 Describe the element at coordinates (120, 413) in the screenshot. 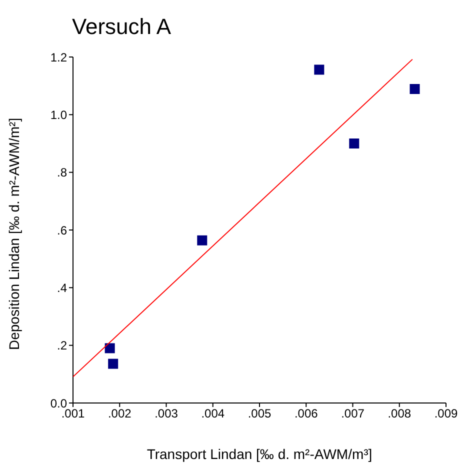

I see `x-tick-label: .002` at that location.